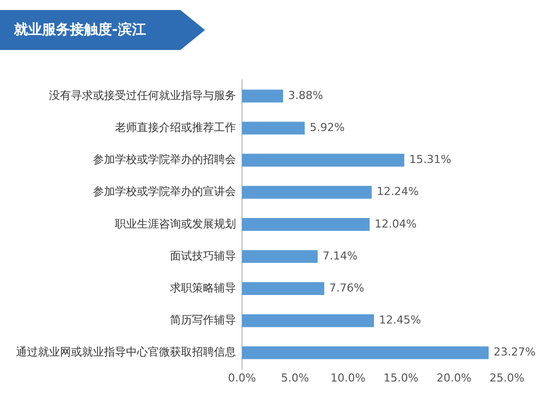  I want to click on data-label: 3.88%, so click(306, 95).